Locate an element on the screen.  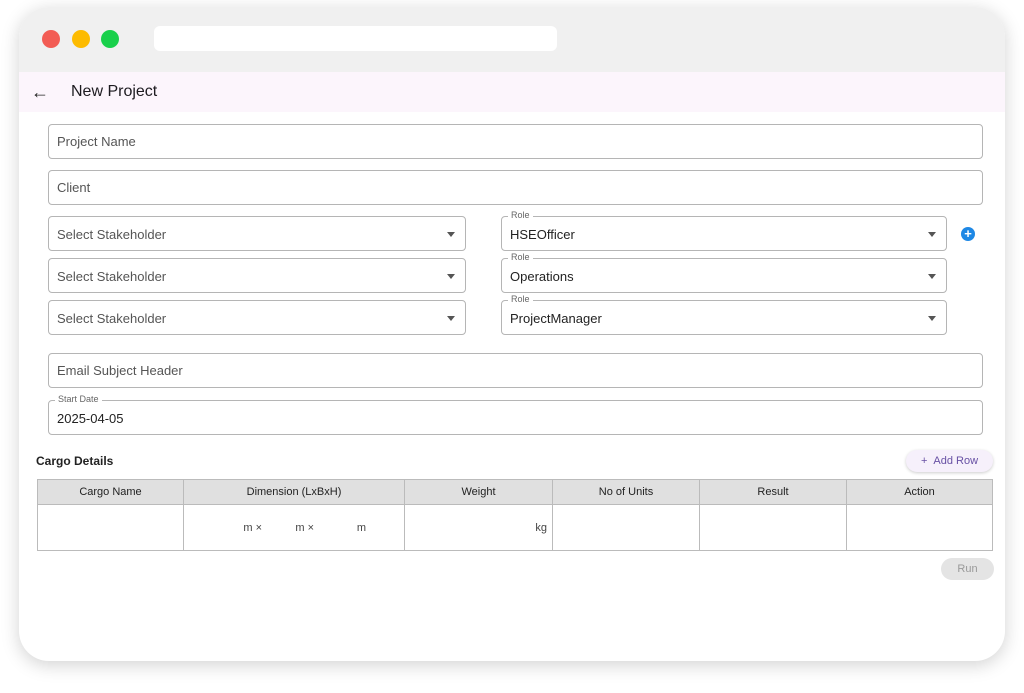
stakeholder-select-1: Select Stakeholder is located at coordinates (257, 233).